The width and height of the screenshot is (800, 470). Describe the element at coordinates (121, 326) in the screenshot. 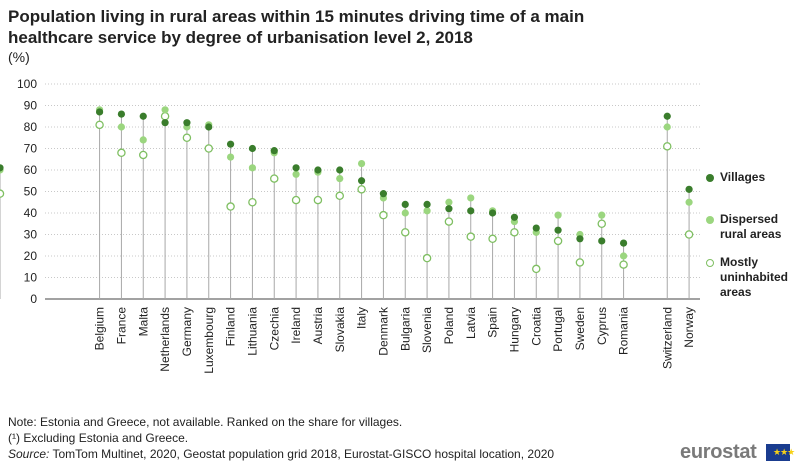

I see `x-tick-label: France` at that location.